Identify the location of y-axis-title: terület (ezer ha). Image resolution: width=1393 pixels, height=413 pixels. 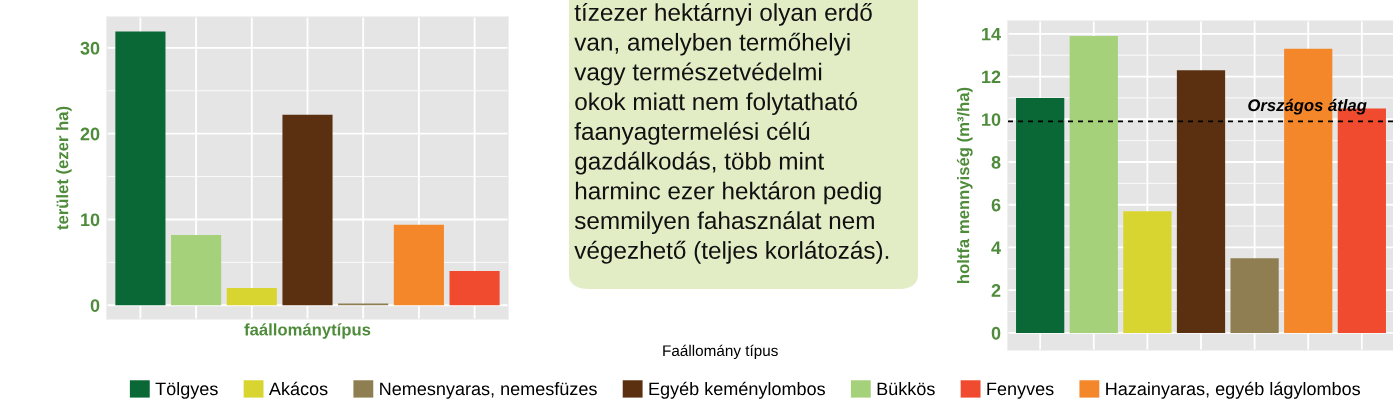
(64, 168).